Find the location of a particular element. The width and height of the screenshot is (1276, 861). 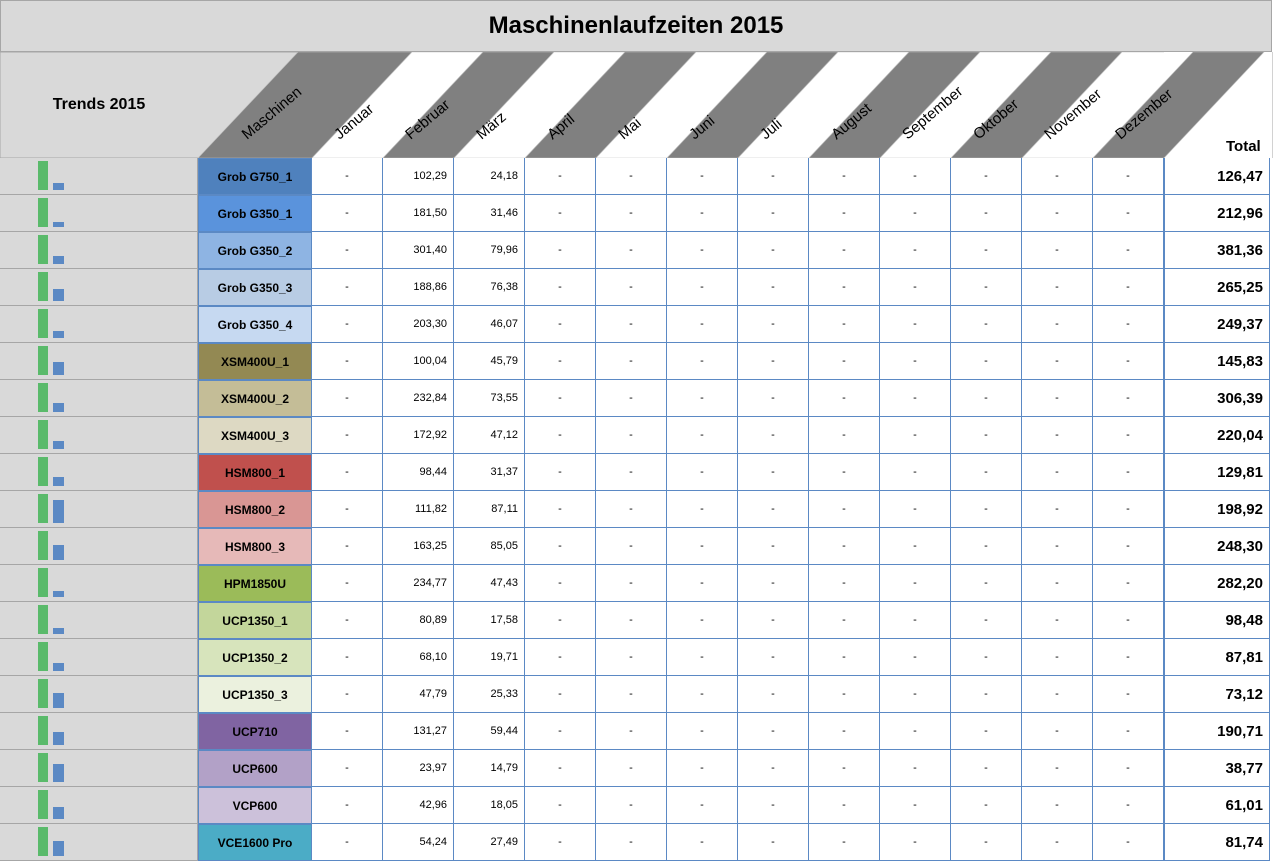

month-cell-februar: 301,40 is located at coordinates (418, 250).